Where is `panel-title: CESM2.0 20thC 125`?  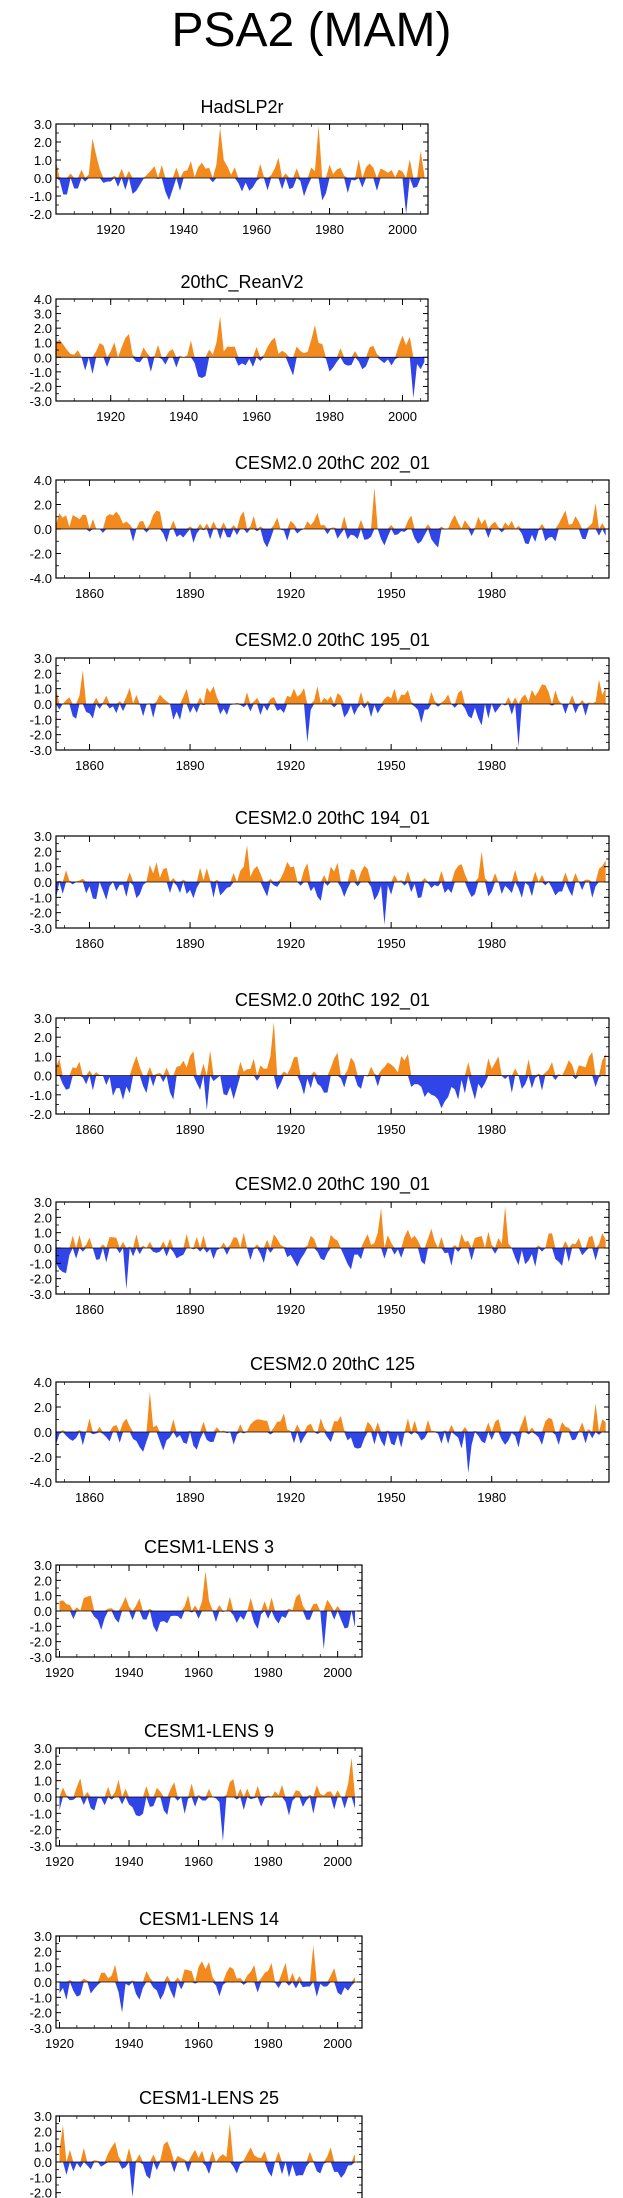
panel-title: CESM2.0 20thC 125 is located at coordinates (332, 1364).